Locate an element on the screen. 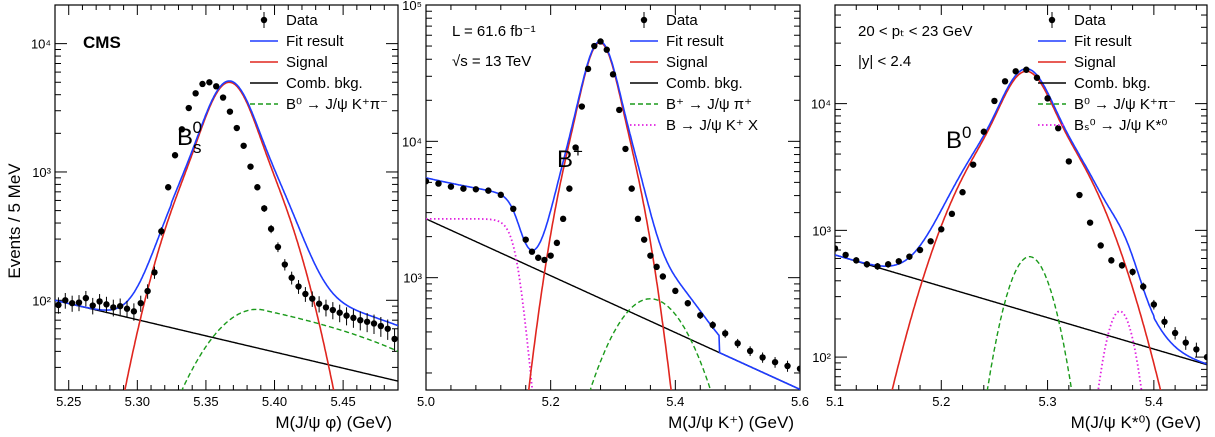  curve-dotted-magenta is located at coordinates (1120, 350).